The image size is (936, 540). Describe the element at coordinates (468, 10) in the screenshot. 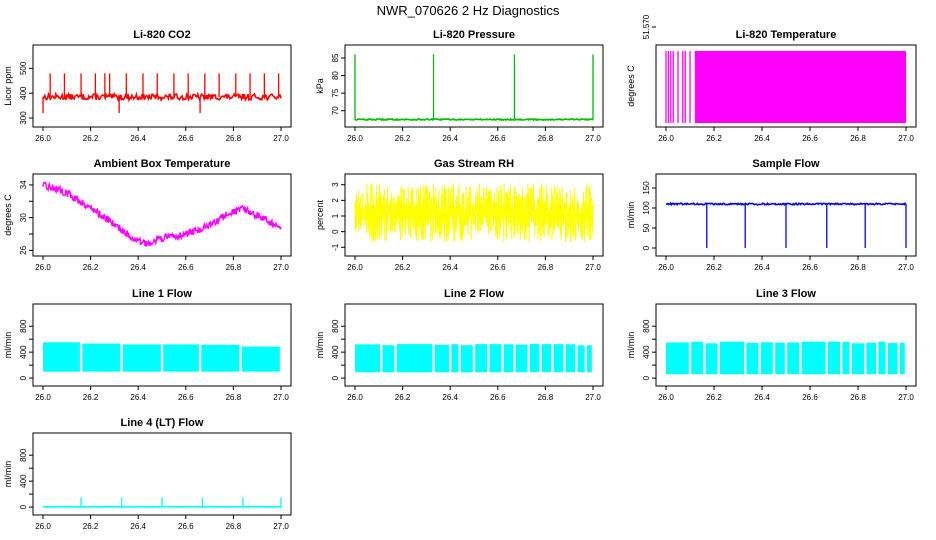

I see `page-title: NWR_070626 2 Hz Diagnostics` at that location.